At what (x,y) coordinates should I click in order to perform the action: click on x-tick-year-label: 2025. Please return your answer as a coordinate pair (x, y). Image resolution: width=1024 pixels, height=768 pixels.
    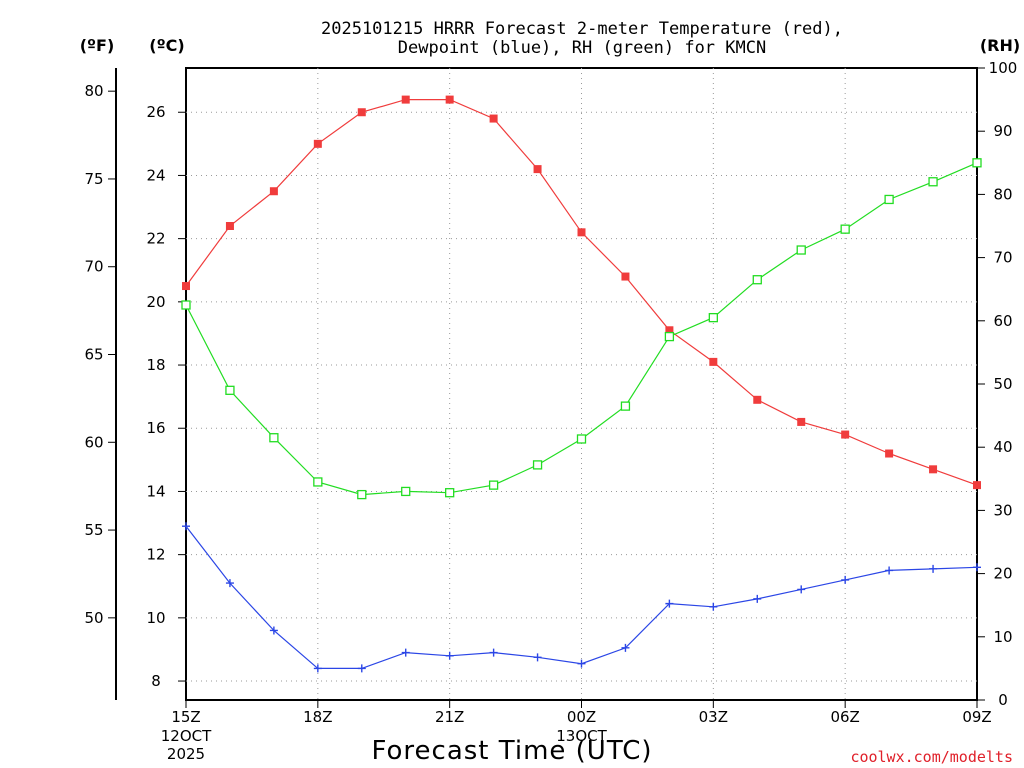
    Looking at the image, I should click on (186, 754).